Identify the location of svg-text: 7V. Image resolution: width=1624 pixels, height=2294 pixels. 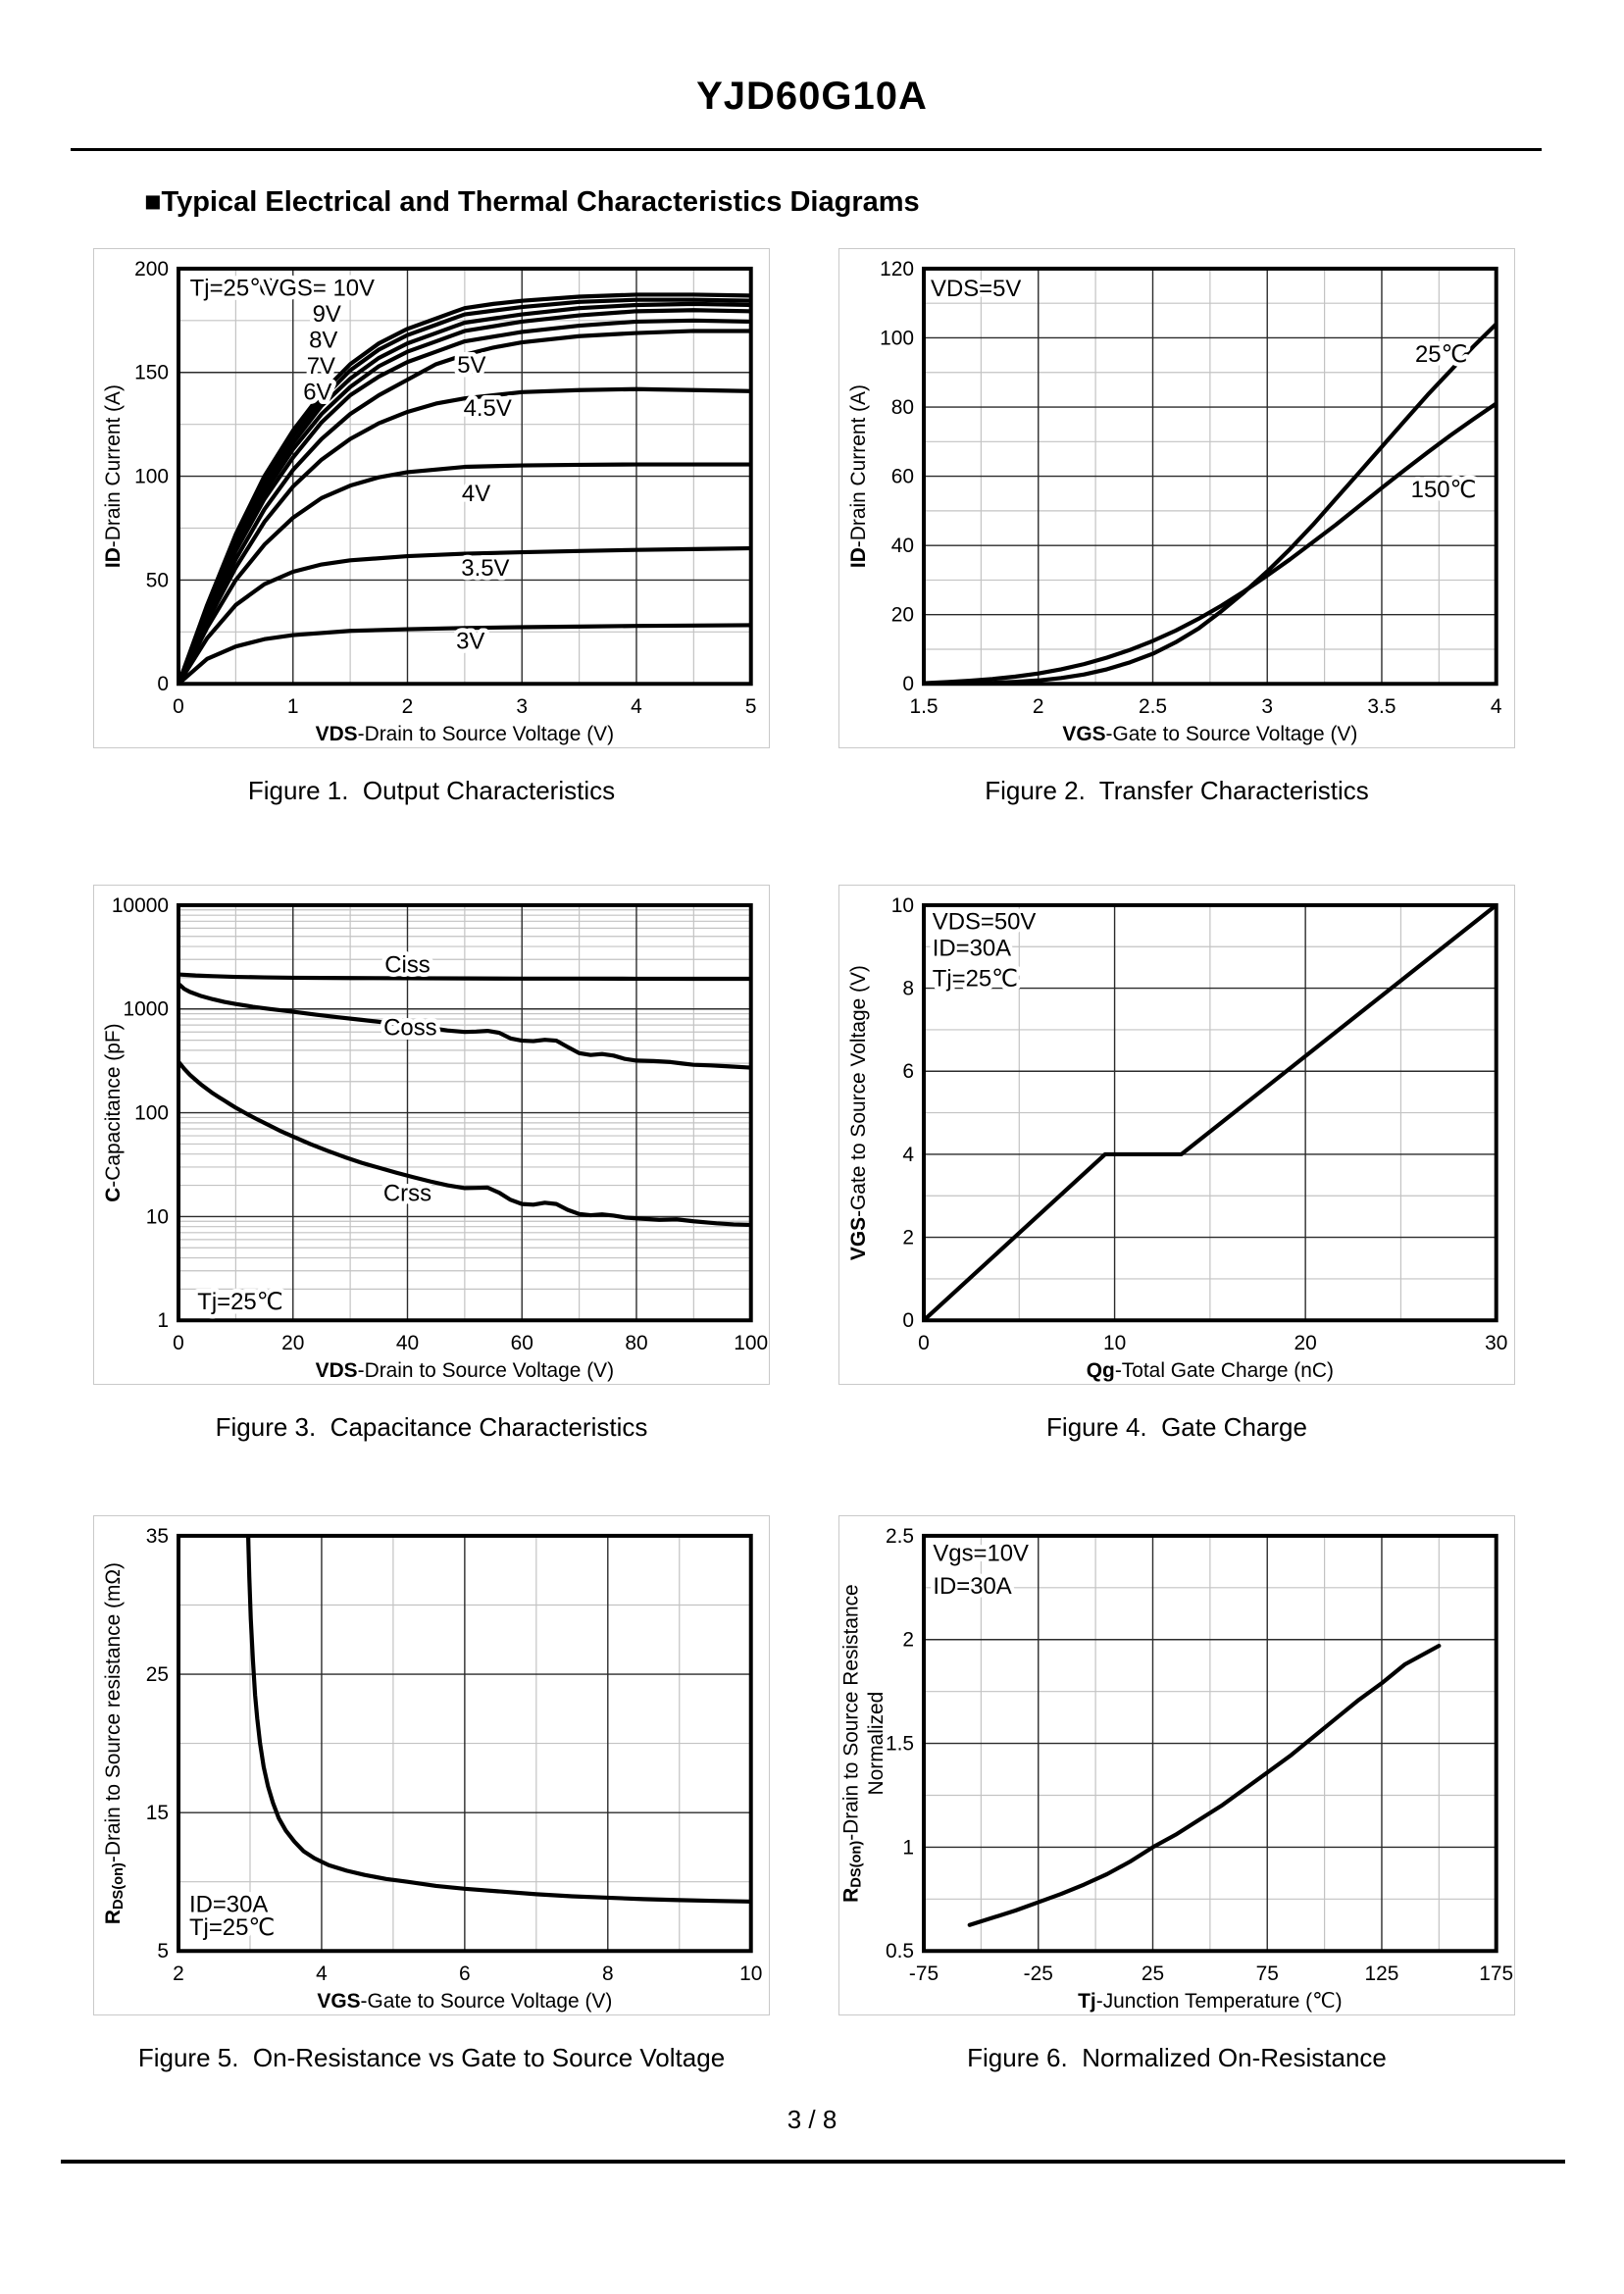
(321, 366).